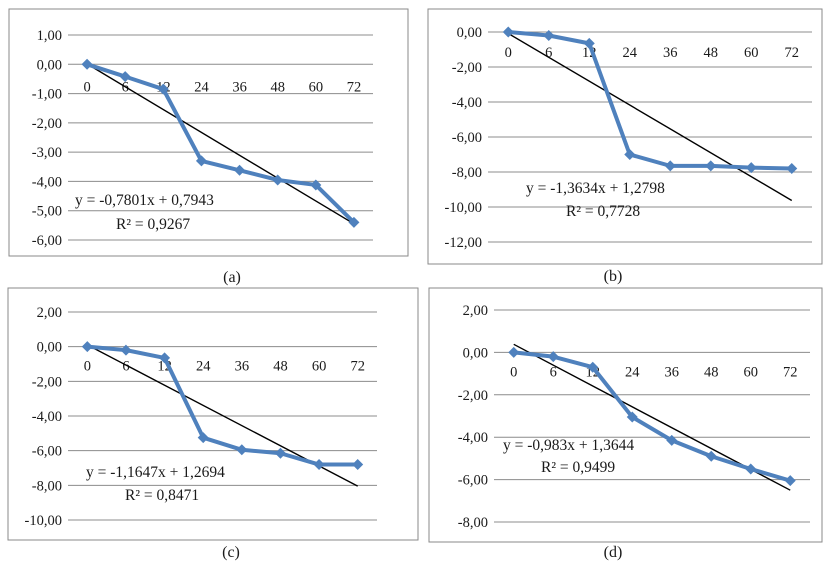 The height and width of the screenshot is (565, 828). Describe the element at coordinates (155, 472) in the screenshot. I see `chart-c-trend-equation: y = -1,1647x + 1,2694` at that location.